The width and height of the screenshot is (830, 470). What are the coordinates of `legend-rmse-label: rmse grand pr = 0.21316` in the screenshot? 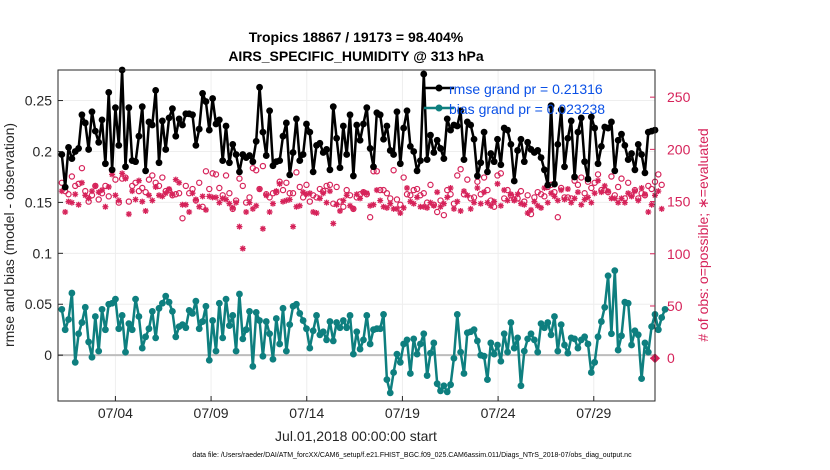 It's located at (526, 89).